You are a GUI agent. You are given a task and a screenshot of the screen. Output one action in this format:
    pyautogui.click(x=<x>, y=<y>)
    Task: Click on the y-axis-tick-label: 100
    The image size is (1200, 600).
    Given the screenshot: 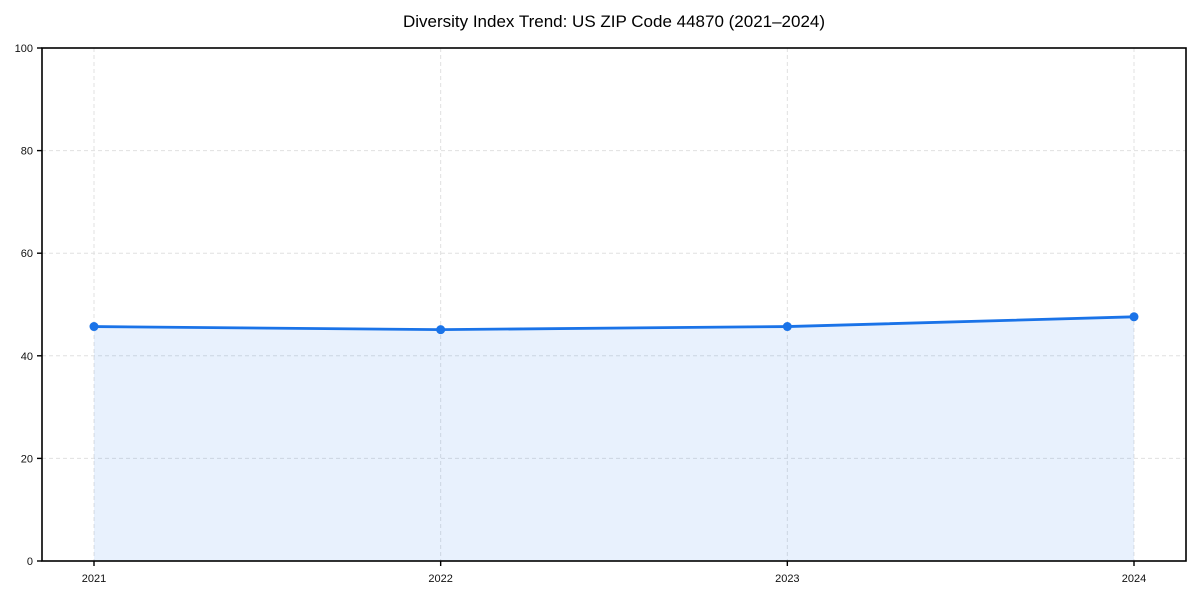 What is the action you would take?
    pyautogui.click(x=24, y=49)
    